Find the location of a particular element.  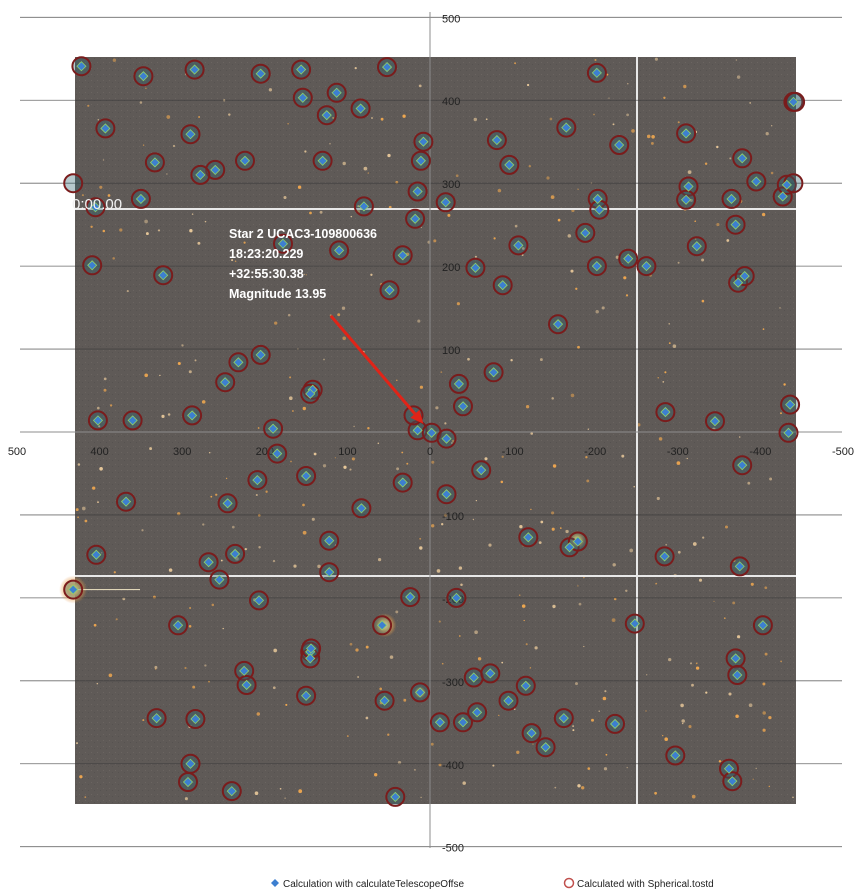

annotation-arrow is located at coordinates (373, 364).